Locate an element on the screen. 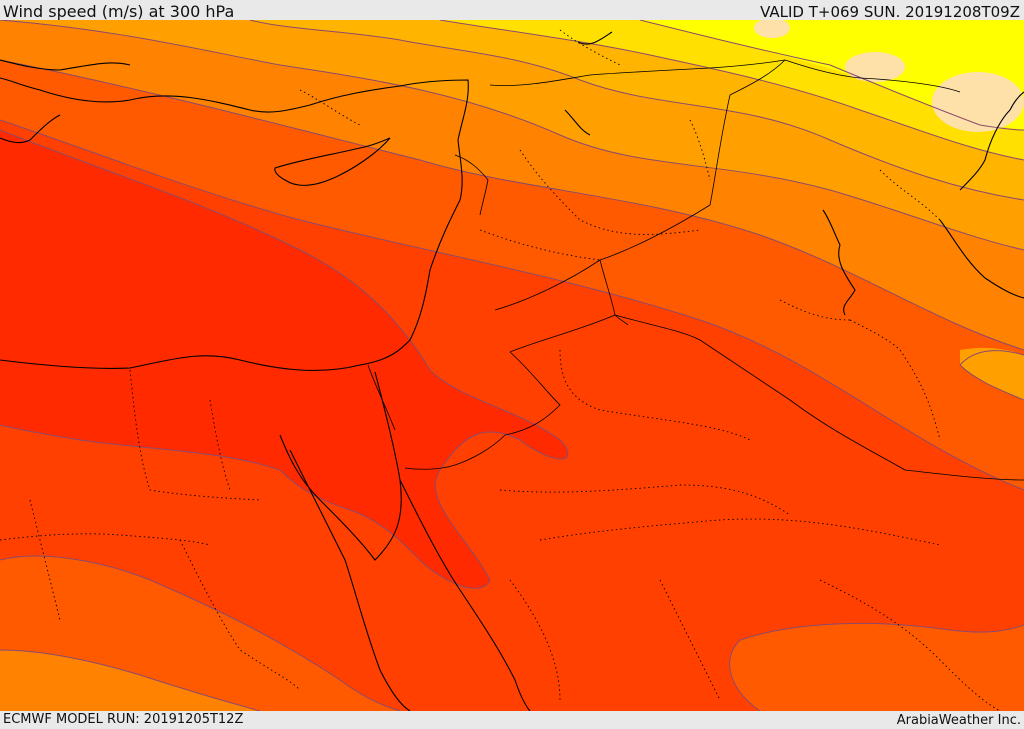 Image resolution: width=1024 pixels, height=729 pixels. band-east-blob is located at coordinates (992, 373).